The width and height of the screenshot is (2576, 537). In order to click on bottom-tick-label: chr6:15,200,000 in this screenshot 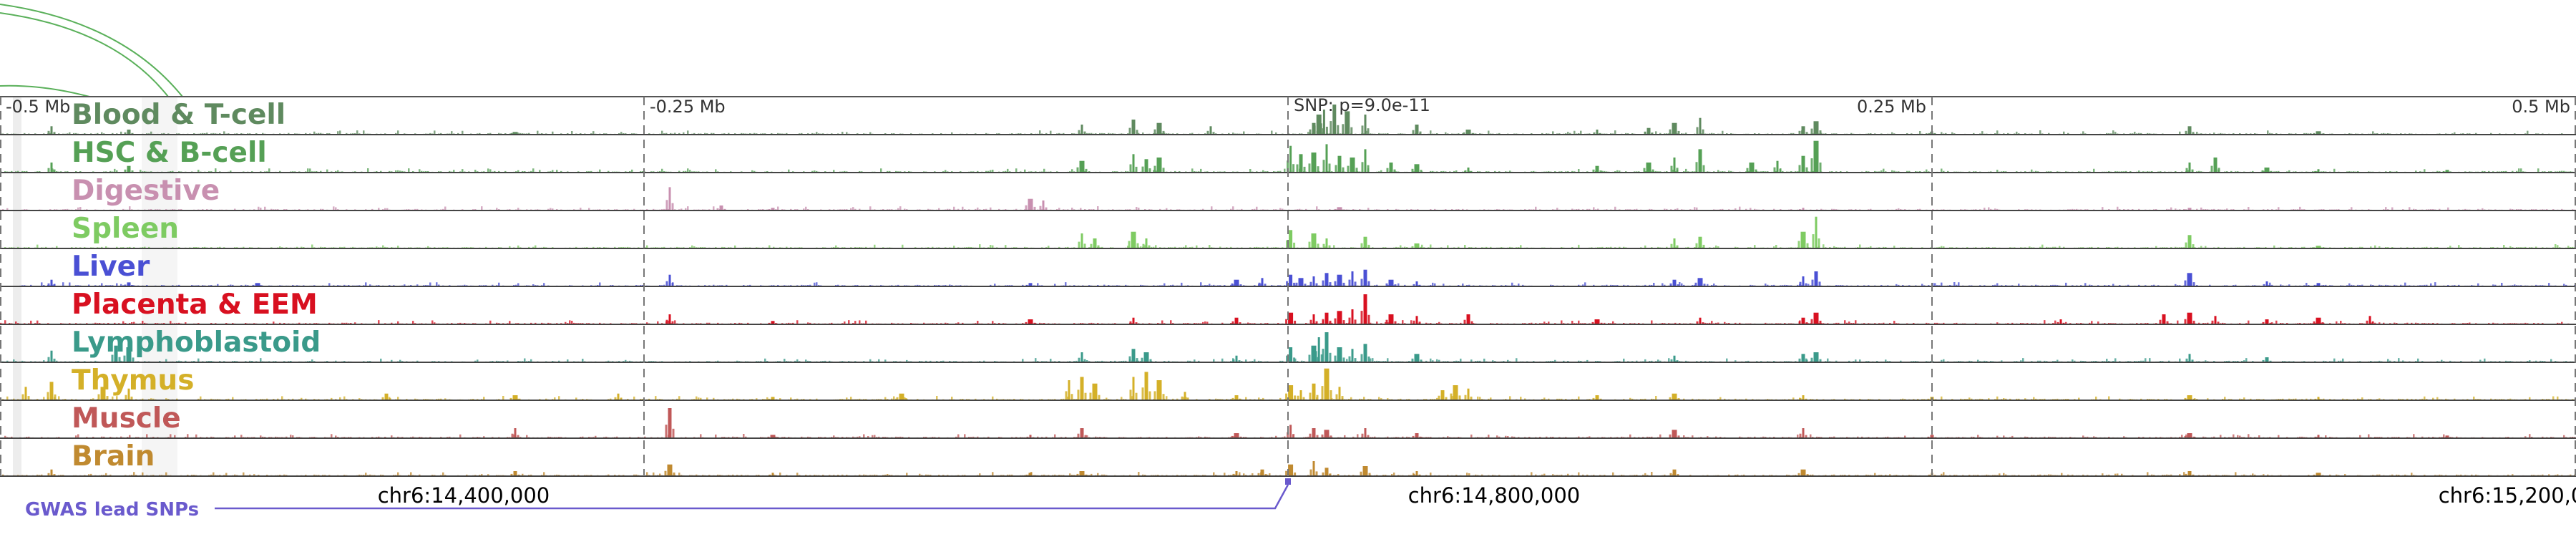, I will do `click(2507, 495)`.